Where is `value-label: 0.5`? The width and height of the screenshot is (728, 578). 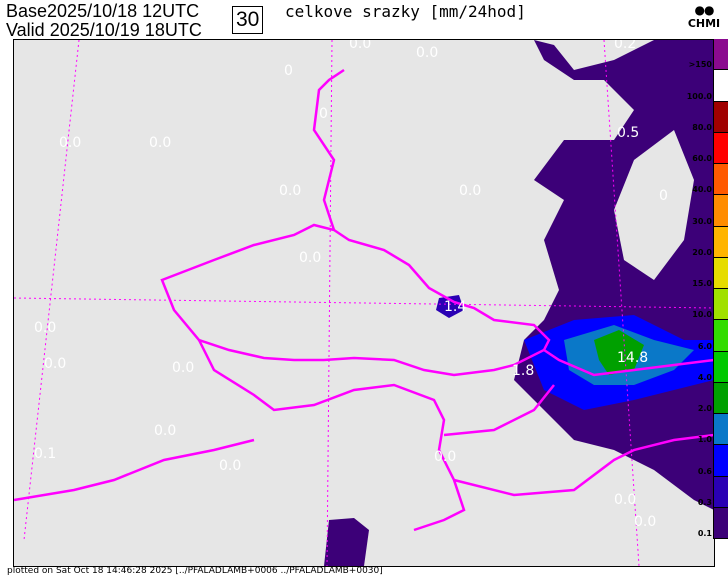
value-label: 0.5 is located at coordinates (628, 133).